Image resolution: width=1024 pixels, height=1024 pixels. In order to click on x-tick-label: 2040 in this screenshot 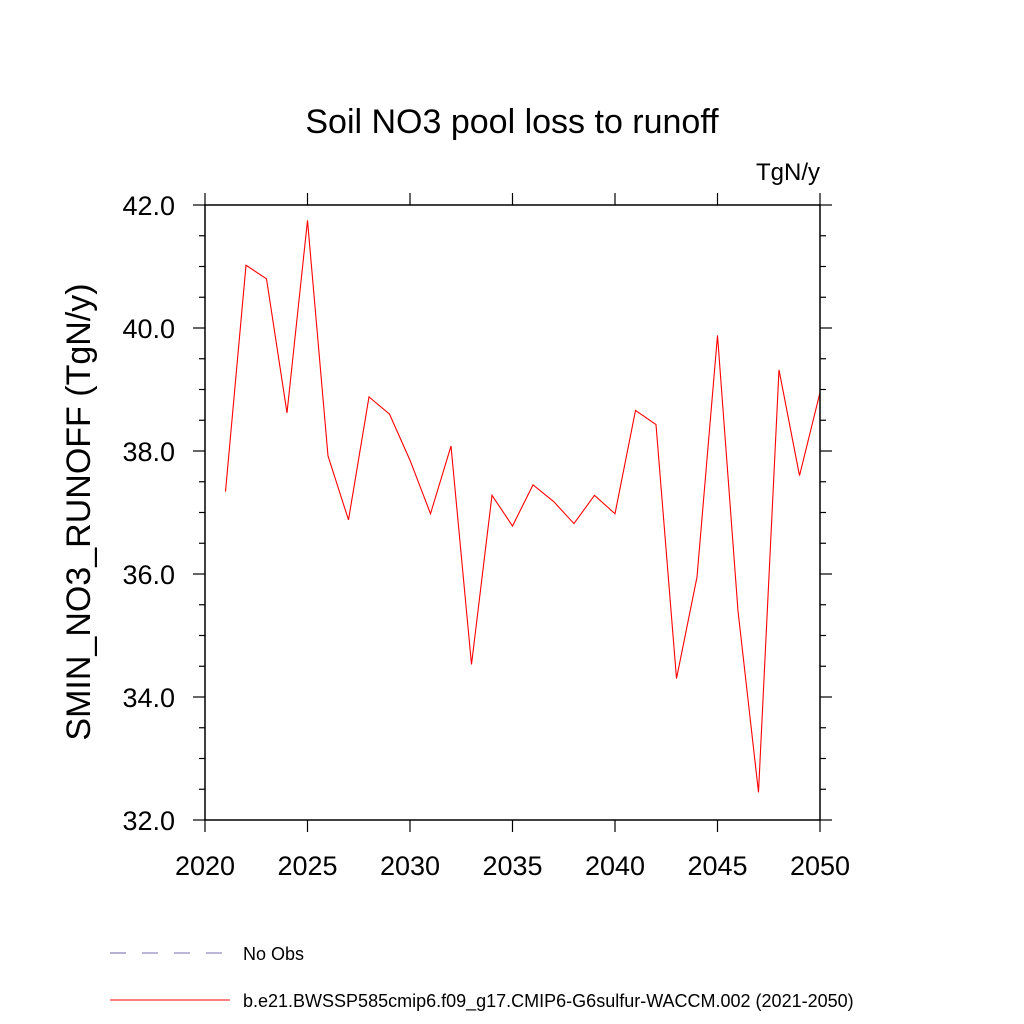, I will do `click(615, 866)`.